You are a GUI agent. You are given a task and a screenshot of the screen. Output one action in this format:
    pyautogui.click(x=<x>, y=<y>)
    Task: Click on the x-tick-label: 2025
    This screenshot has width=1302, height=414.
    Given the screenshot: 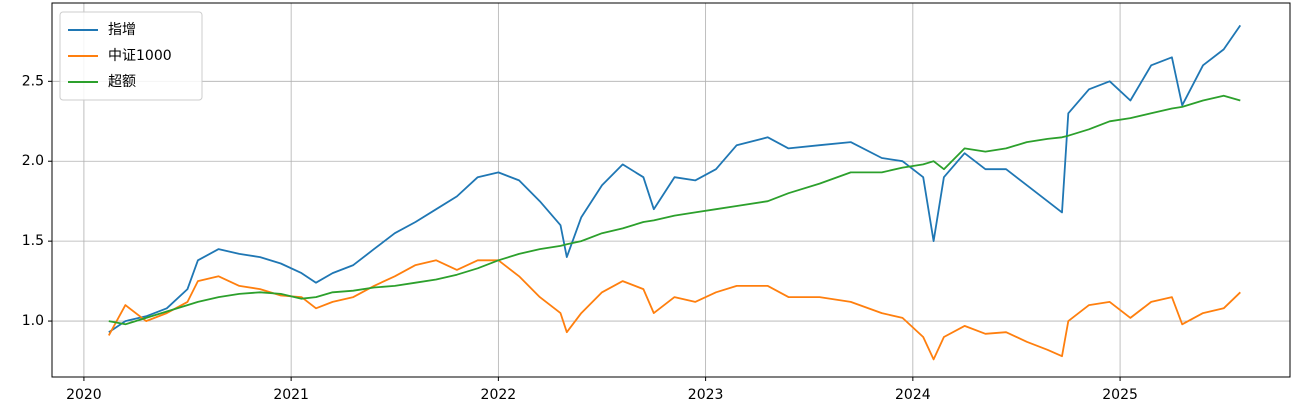 What is the action you would take?
    pyautogui.click(x=1120, y=395)
    